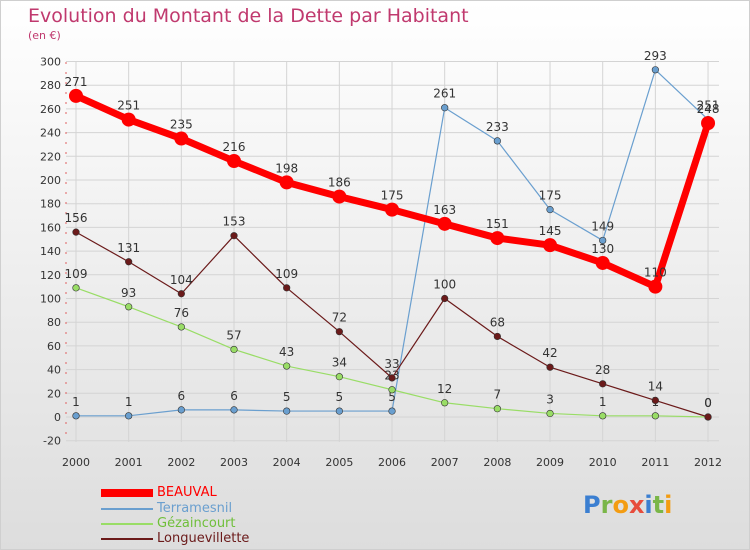 This screenshot has height=550, width=750. I want to click on data-label: 235, so click(181, 125).